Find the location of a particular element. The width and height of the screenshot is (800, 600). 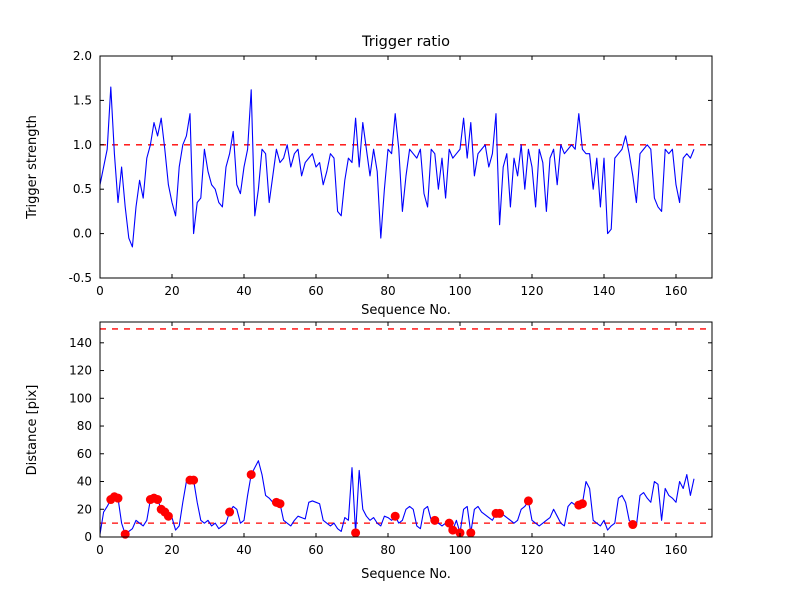

top-chart-title: Trigger ratio is located at coordinates (405, 42).